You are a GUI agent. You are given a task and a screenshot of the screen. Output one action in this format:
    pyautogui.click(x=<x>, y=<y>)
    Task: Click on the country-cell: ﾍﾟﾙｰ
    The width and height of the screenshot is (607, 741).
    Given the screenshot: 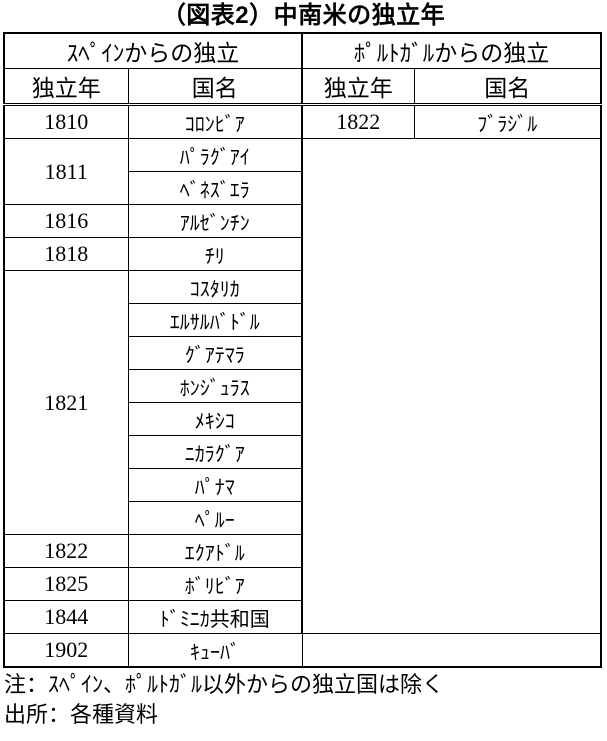 What is the action you would take?
    pyautogui.click(x=215, y=518)
    